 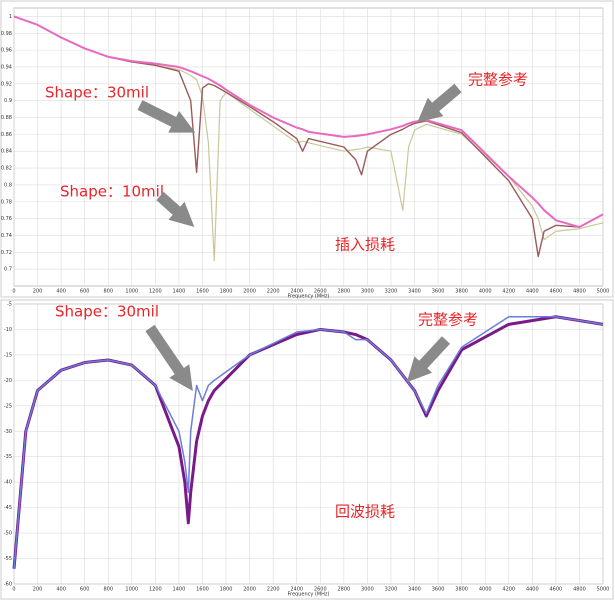 What do you see at coordinates (6, 169) in the screenshot?
I see `y-tick-label: 0.82` at bounding box center [6, 169].